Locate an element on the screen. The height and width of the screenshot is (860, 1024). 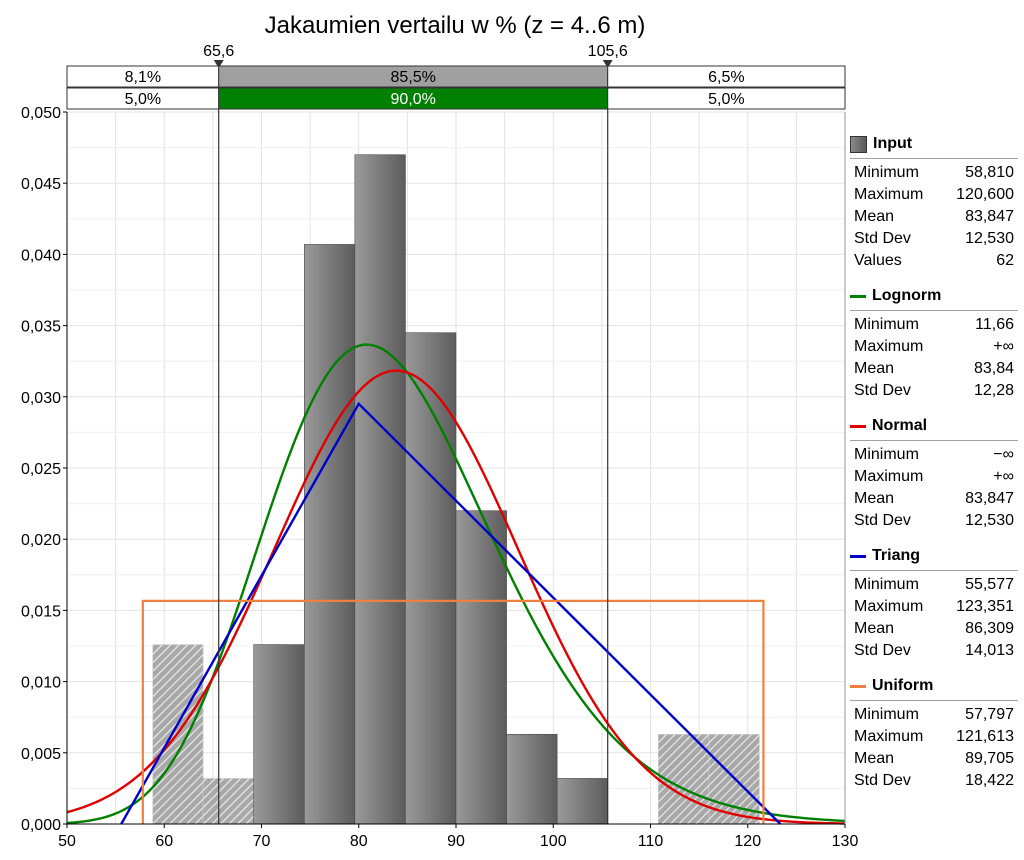
legend-stat-value: +∞ is located at coordinates (1003, 346).